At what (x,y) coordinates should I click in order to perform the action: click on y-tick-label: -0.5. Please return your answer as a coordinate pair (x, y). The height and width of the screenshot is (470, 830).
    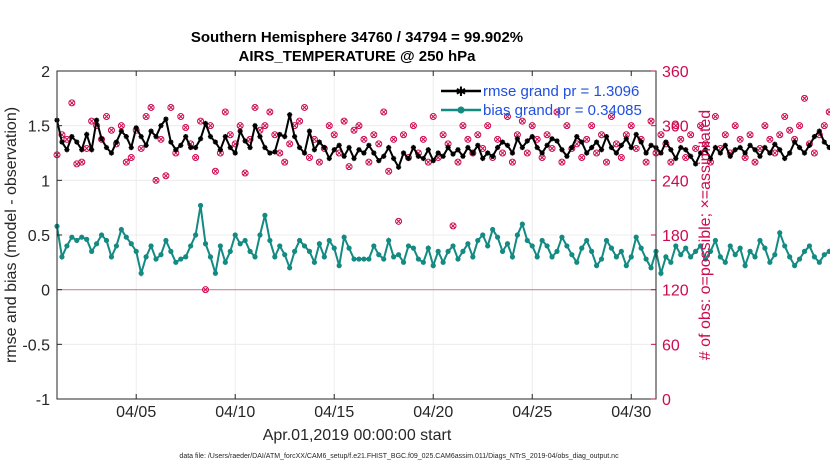
    Looking at the image, I should click on (36, 345).